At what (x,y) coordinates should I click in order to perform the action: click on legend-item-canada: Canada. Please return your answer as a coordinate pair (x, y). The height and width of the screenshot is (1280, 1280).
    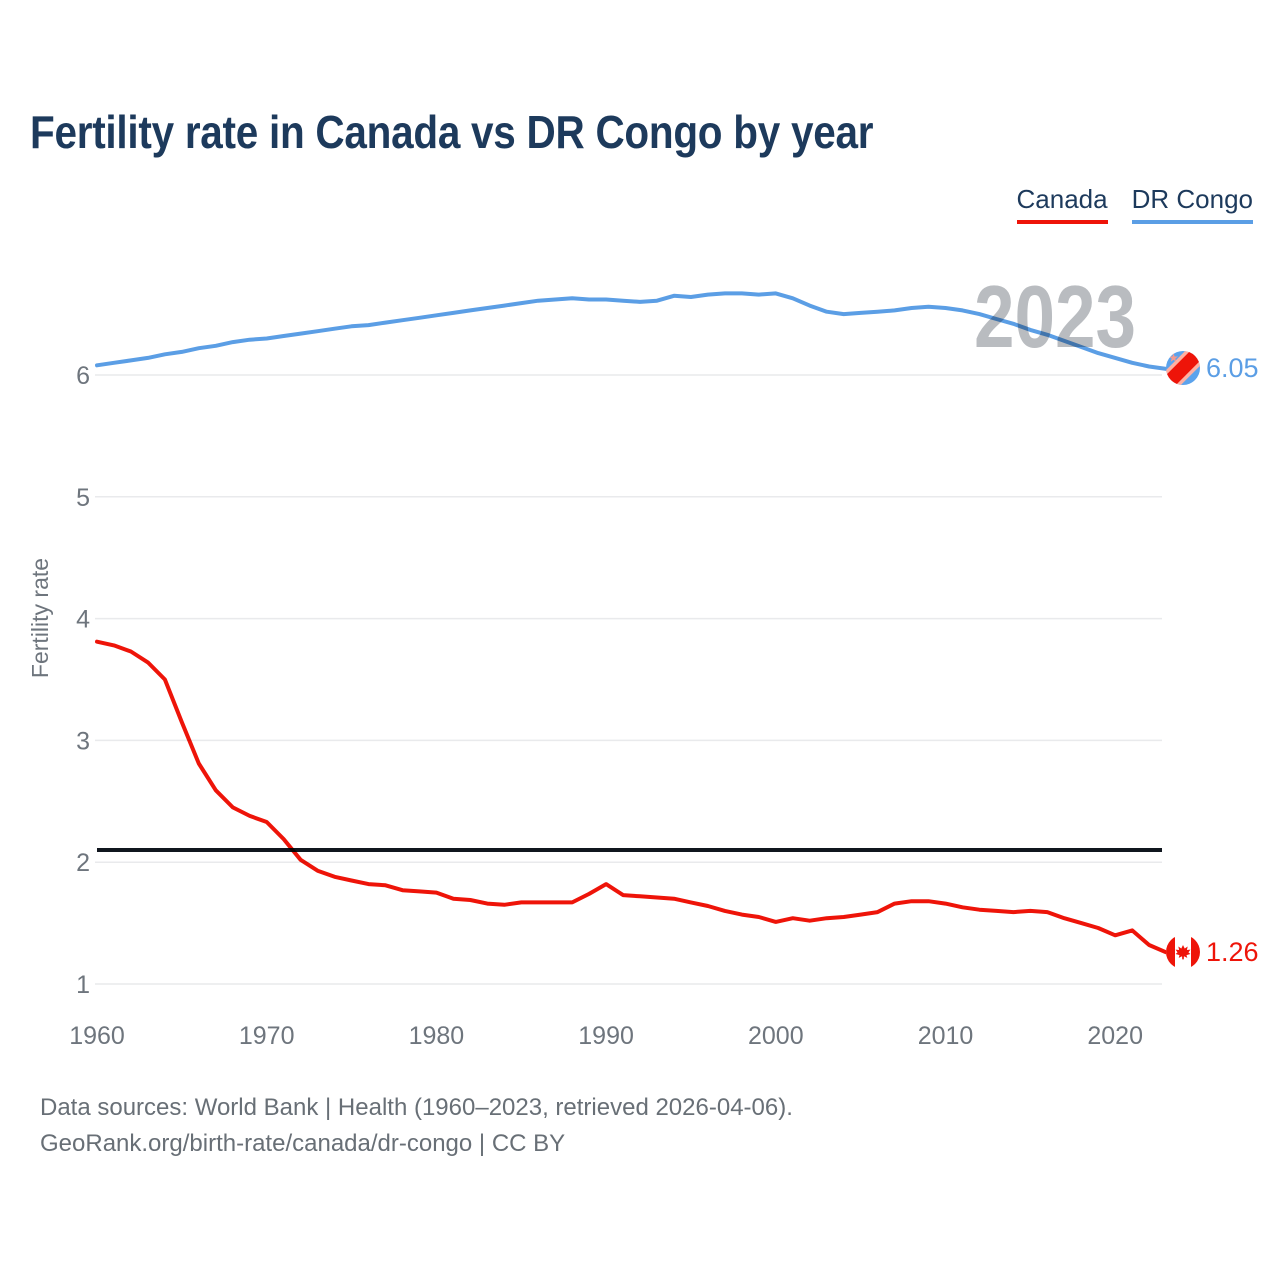
    Looking at the image, I should click on (1062, 204).